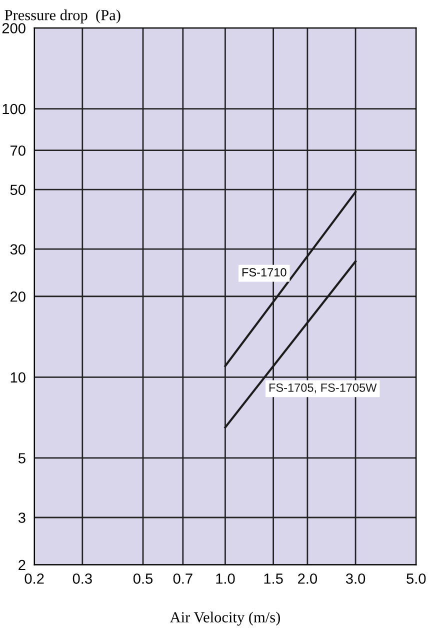  What do you see at coordinates (225, 619) in the screenshot?
I see `x-axis-title: Air Velocity (m/s)` at bounding box center [225, 619].